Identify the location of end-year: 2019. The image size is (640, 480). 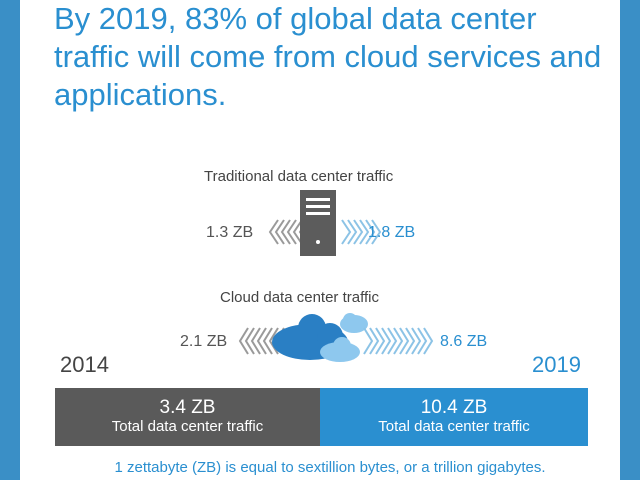
(556, 364).